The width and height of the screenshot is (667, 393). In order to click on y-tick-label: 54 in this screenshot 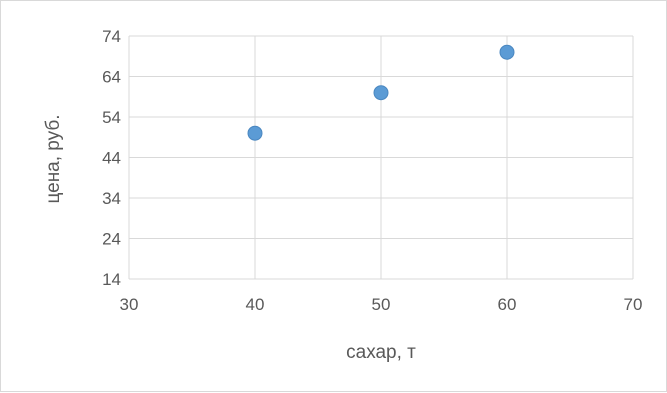, I will do `click(111, 117)`.